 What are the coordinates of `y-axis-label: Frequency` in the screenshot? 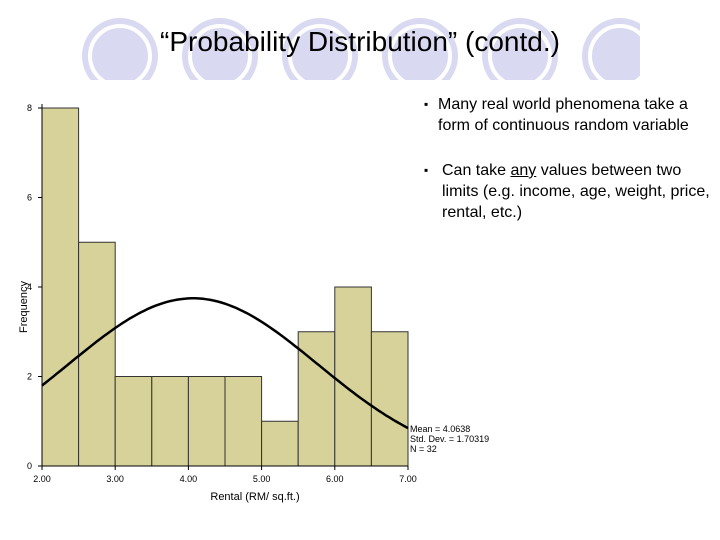 It's located at (24, 307).